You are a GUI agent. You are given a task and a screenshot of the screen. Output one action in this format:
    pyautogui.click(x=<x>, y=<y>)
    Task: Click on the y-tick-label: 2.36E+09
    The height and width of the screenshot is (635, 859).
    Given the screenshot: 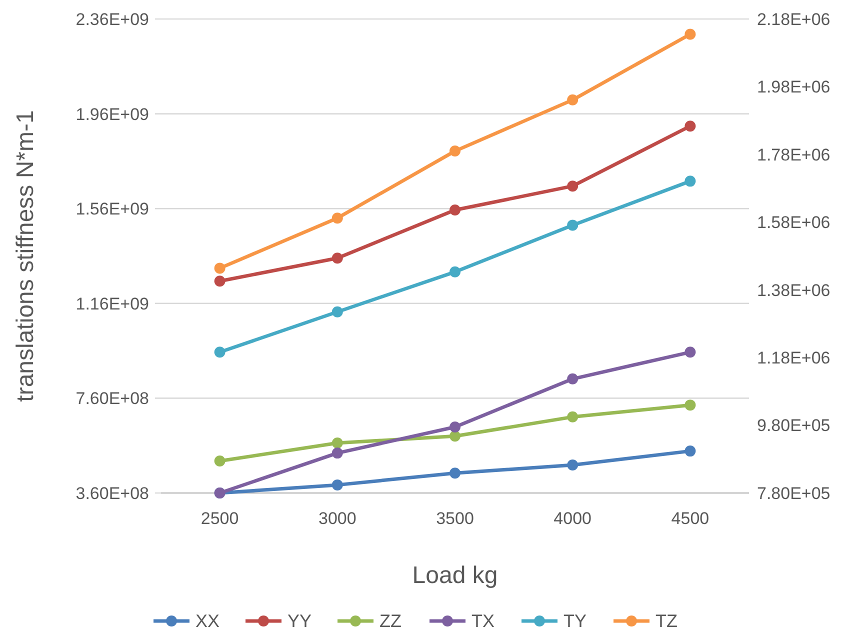 What is the action you would take?
    pyautogui.click(x=112, y=19)
    